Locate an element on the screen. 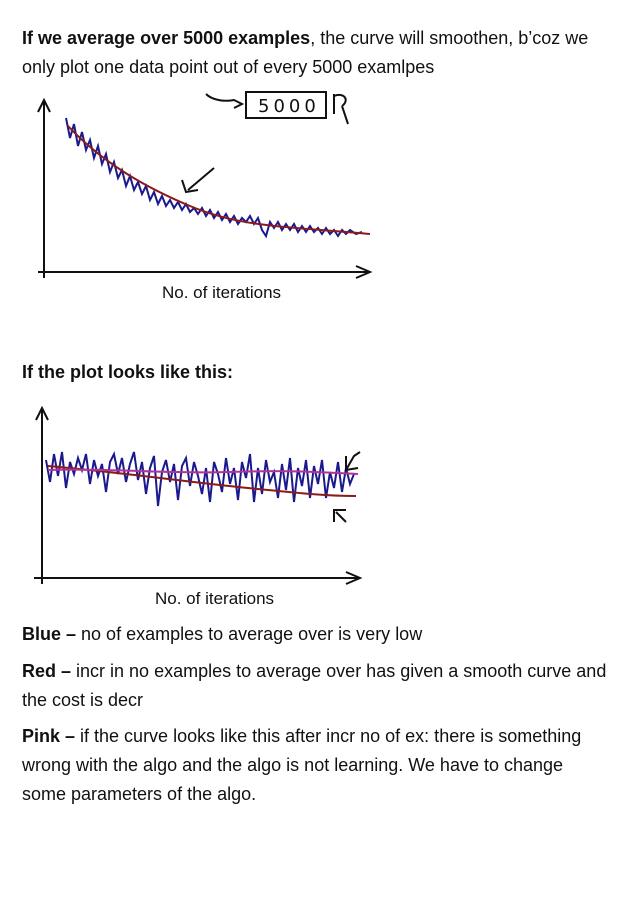 This screenshot has height=902, width=638. figure-2-red-curve is located at coordinates (202, 481).